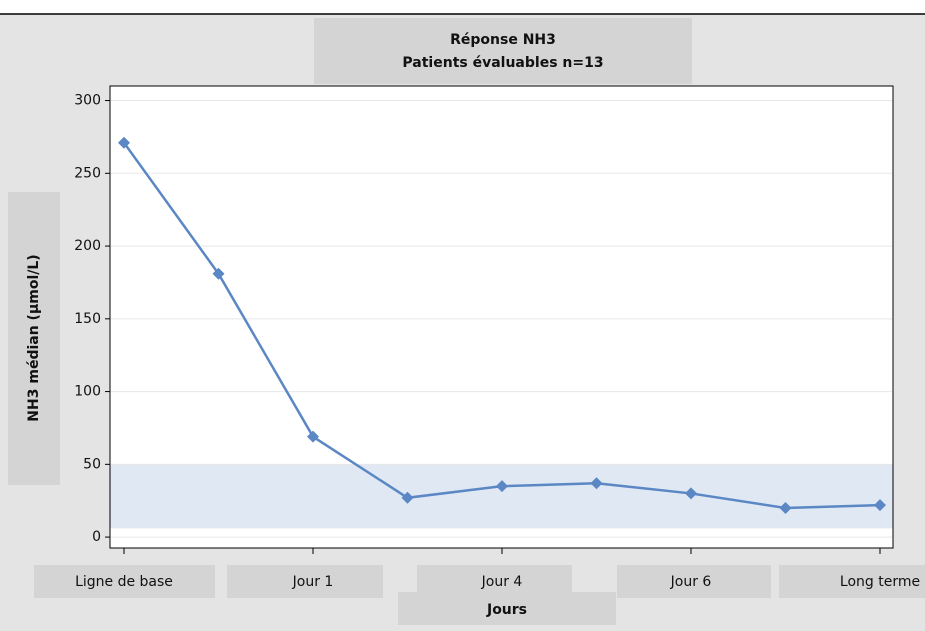  I want to click on y-label-box, so click(34, 338).